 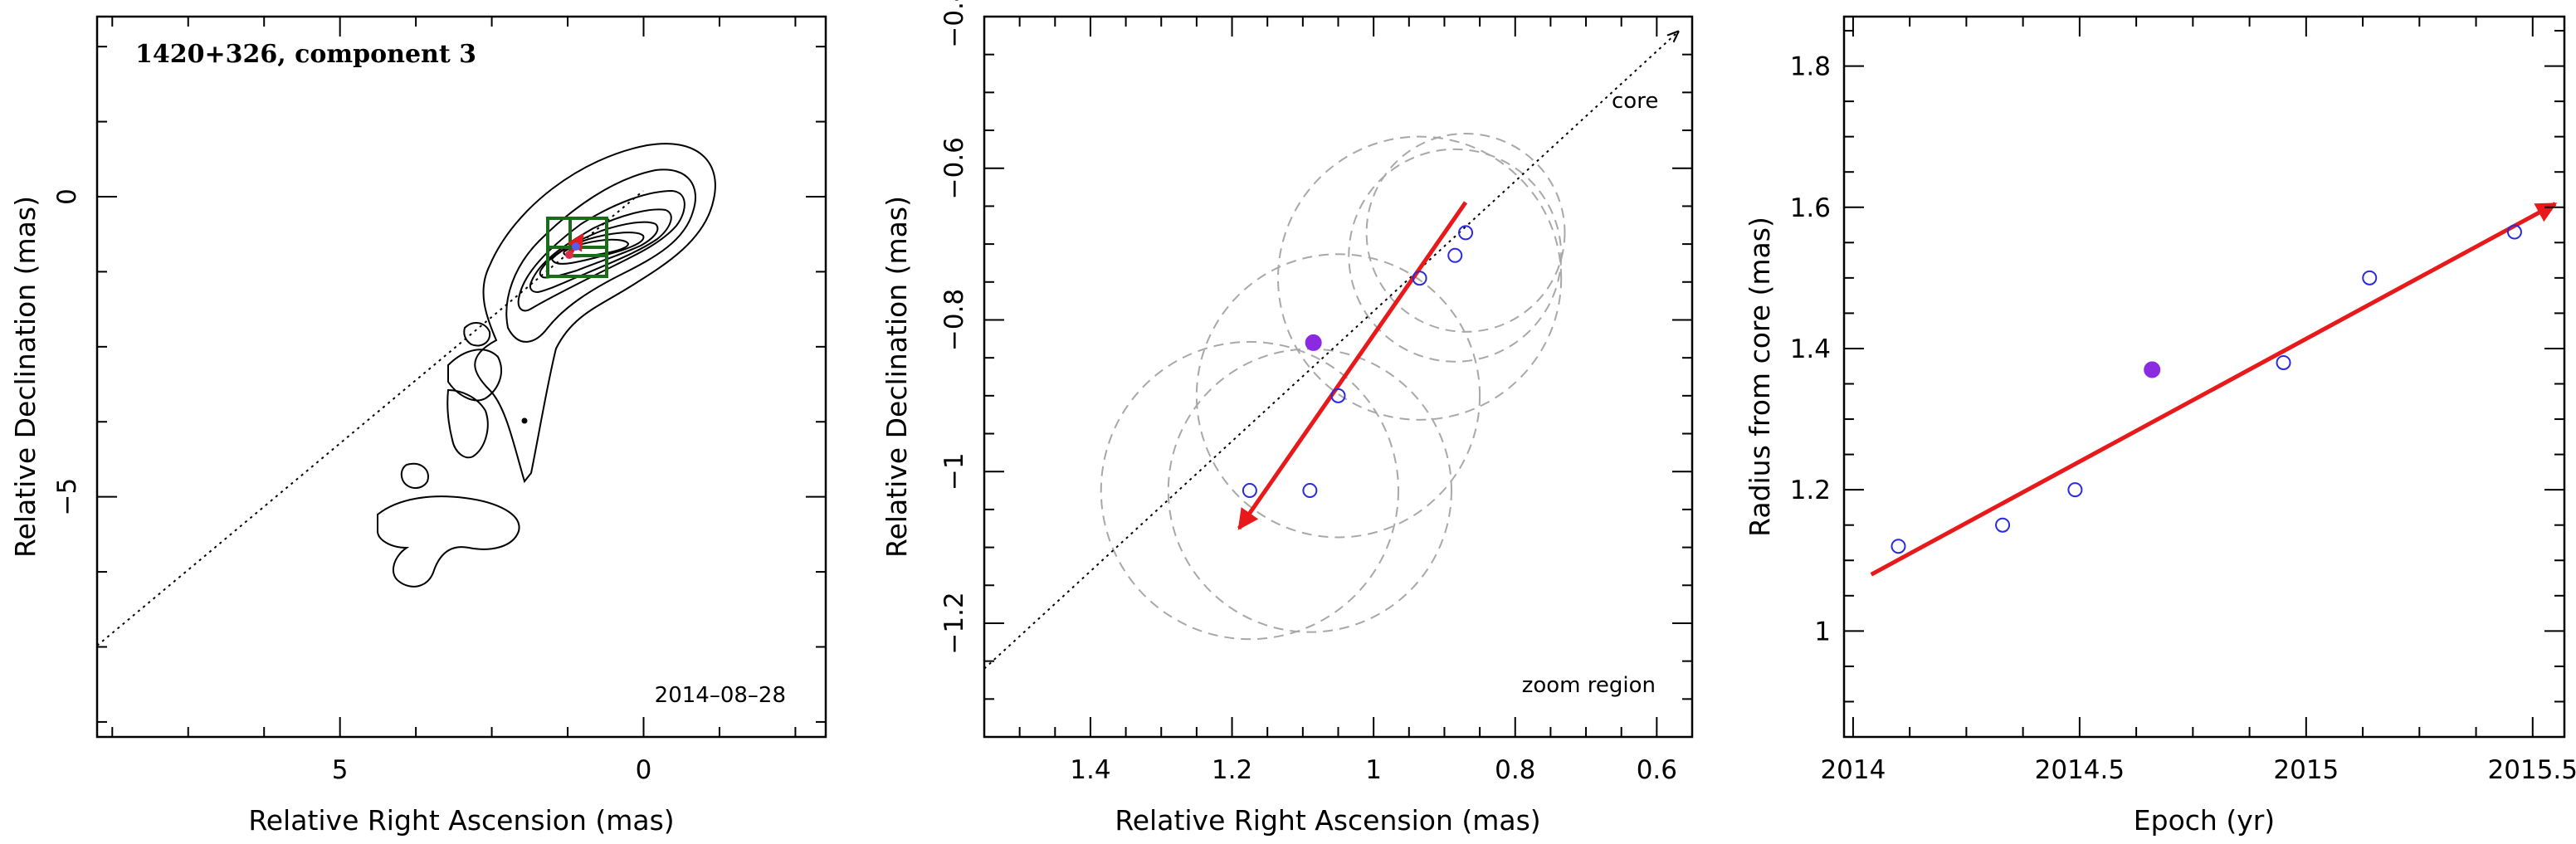 I want to click on y-tick-label: 1.2, so click(x=1811, y=491).